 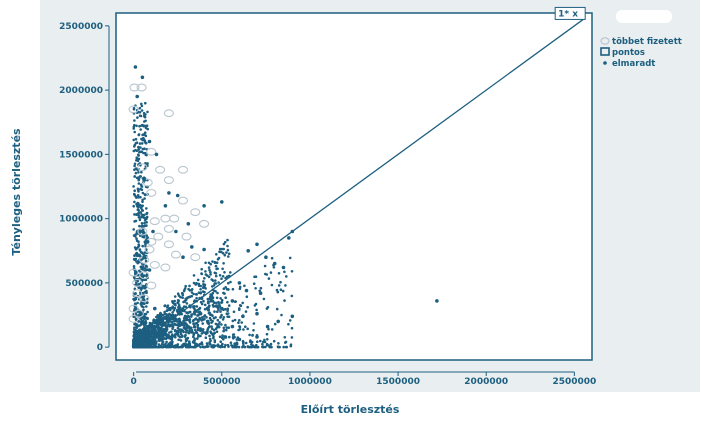 What do you see at coordinates (644, 16) in the screenshot?
I see `legend-header-blank` at bounding box center [644, 16].